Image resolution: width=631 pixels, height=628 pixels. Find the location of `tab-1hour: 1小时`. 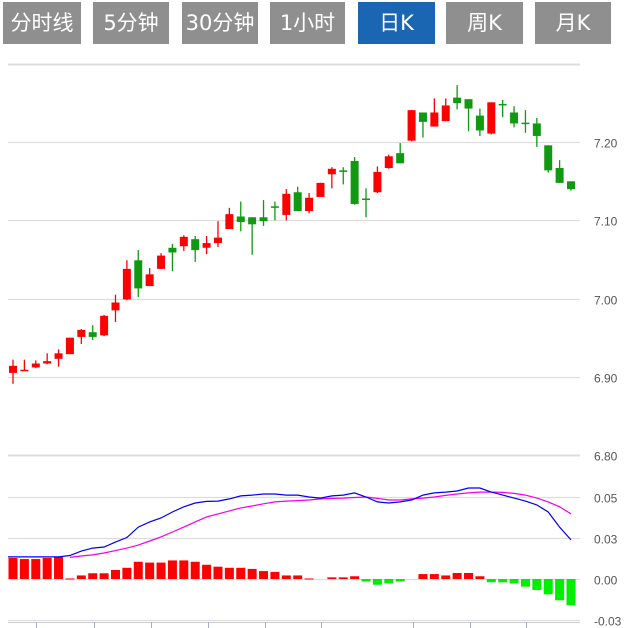

tab-1hour: 1小时 is located at coordinates (307, 23).